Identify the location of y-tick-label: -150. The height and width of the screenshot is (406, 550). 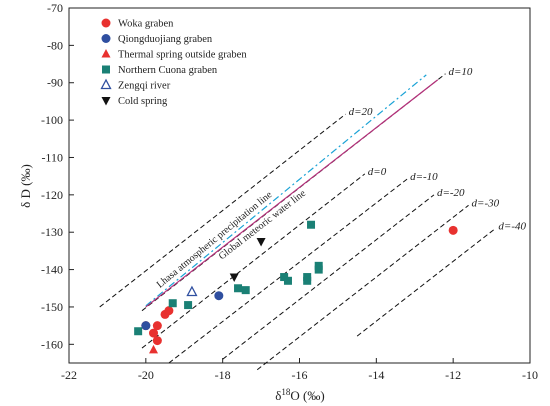
(52, 307).